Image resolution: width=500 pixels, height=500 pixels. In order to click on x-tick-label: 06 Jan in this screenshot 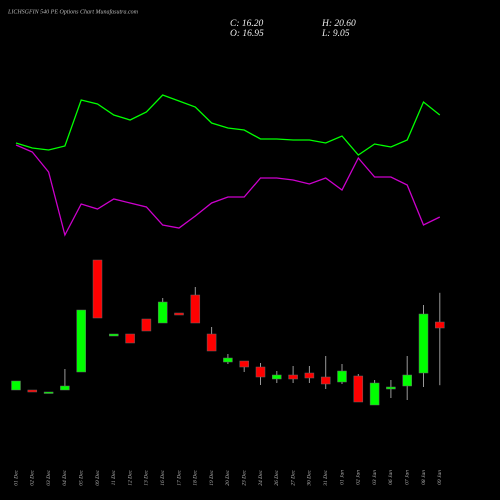, I will do `click(391, 477)`.